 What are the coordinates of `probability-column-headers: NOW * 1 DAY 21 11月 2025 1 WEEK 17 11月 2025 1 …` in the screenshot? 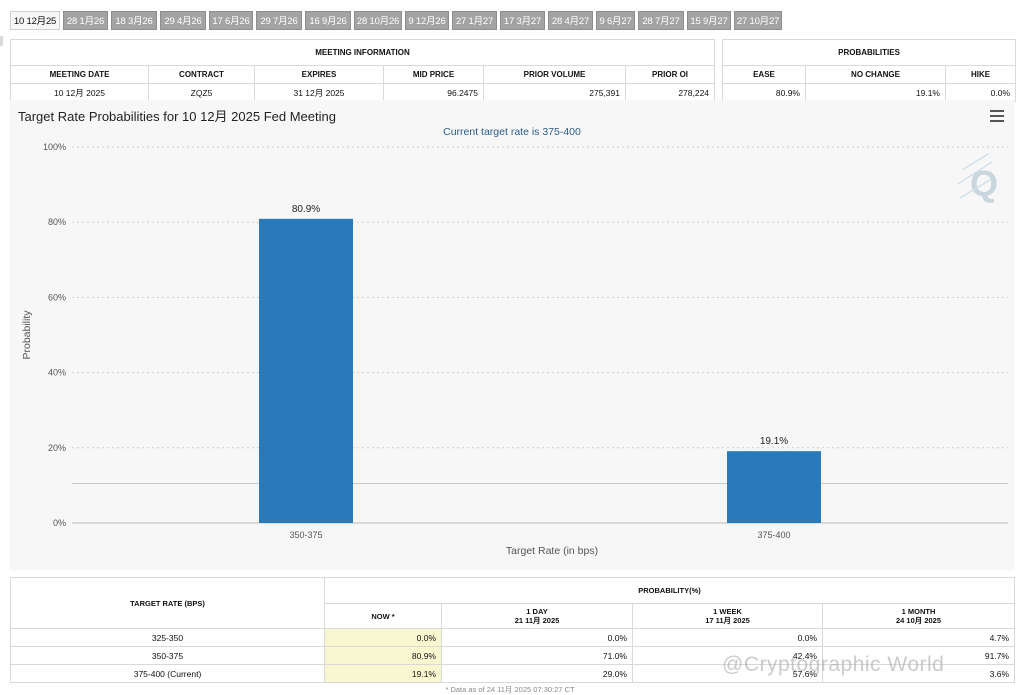 It's located at (513, 616).